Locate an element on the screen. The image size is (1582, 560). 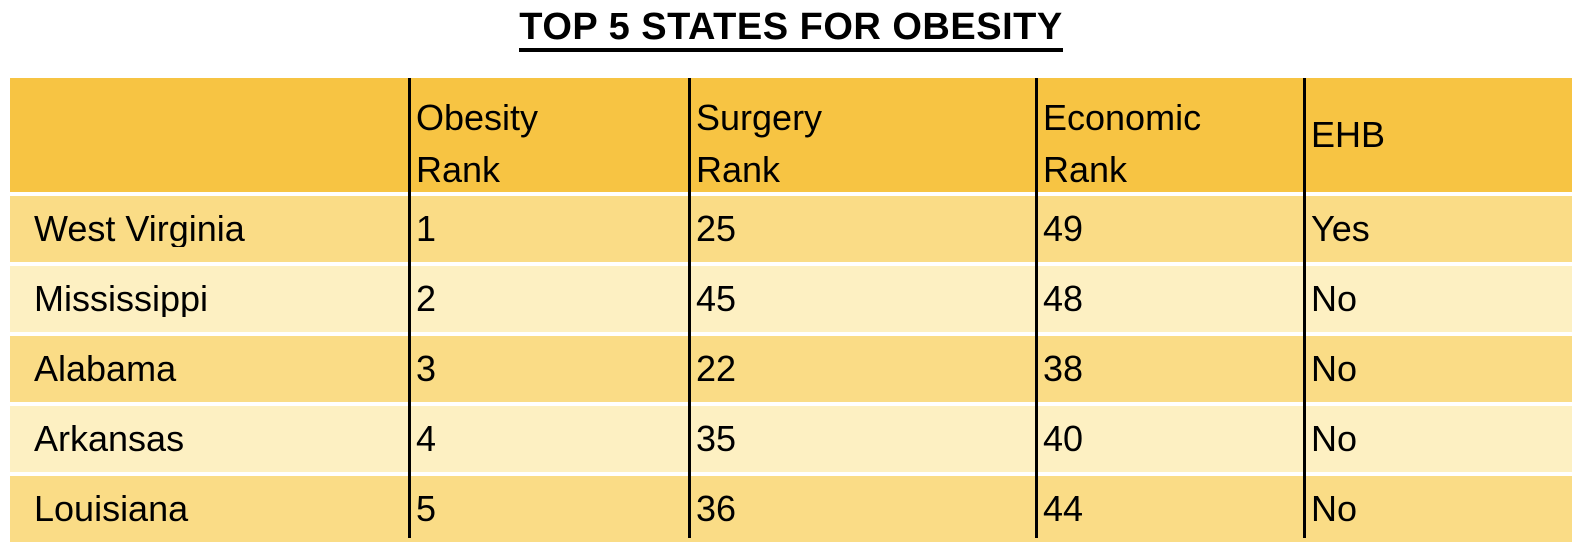
header-cell-state is located at coordinates (209, 135).